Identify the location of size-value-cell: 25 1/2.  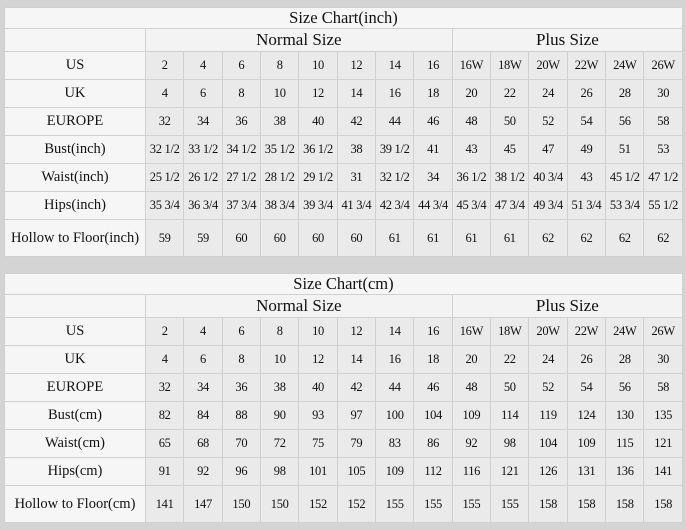
(164, 177).